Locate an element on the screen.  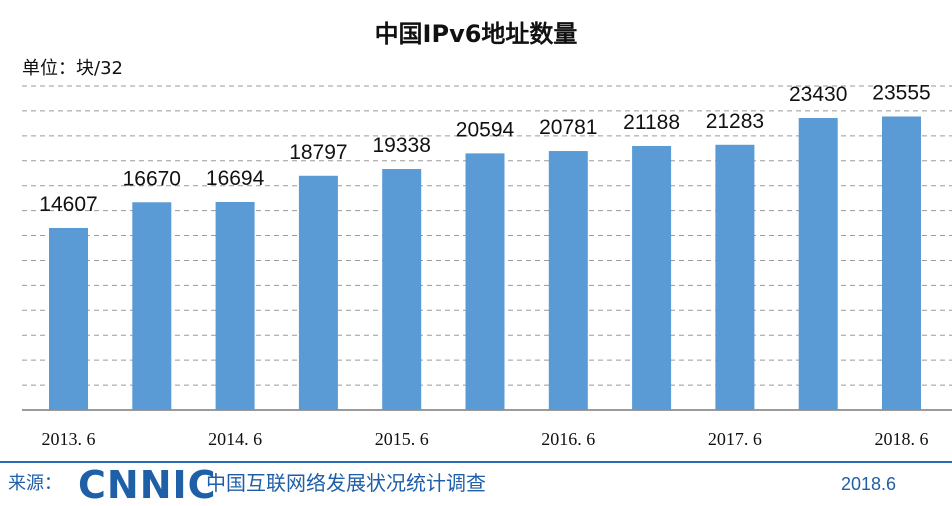
x-tick-label: 2013. 6 is located at coordinates (69, 439).